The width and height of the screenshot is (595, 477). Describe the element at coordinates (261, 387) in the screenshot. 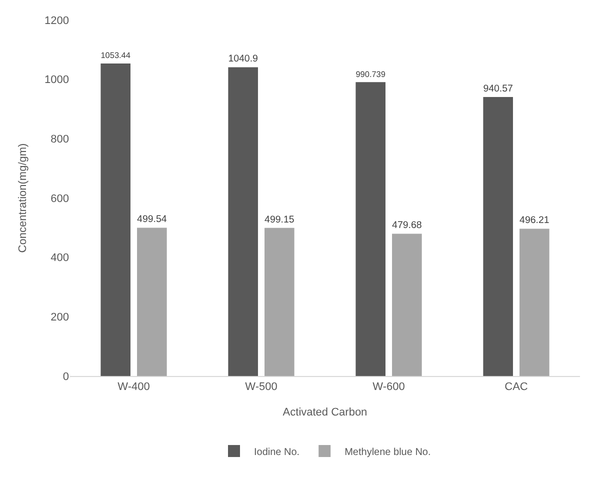

I see `x-tick-label: W-500` at that location.